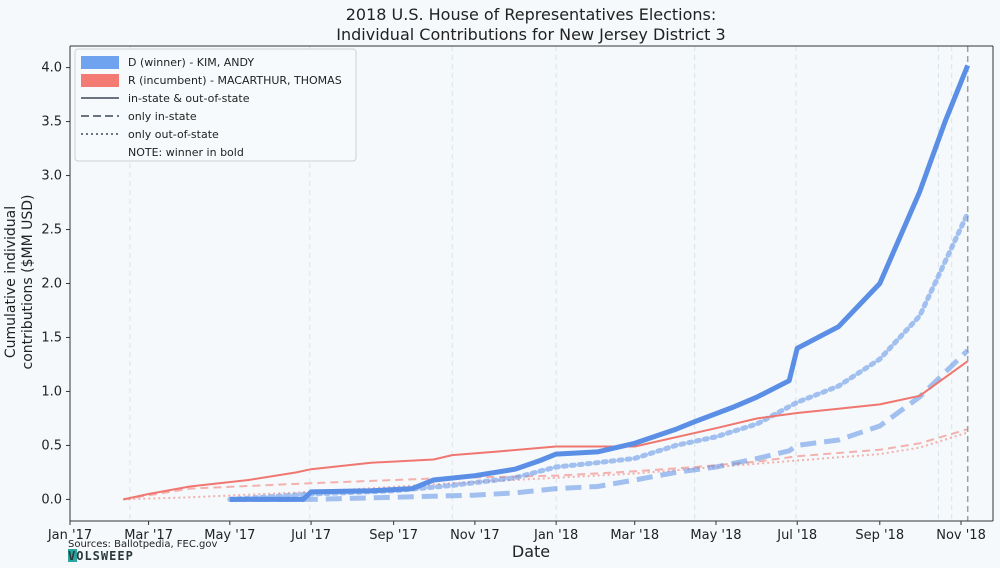 The image size is (1000, 568). Describe the element at coordinates (310, 535) in the screenshot. I see `x-tick-label: Jul '17` at that location.